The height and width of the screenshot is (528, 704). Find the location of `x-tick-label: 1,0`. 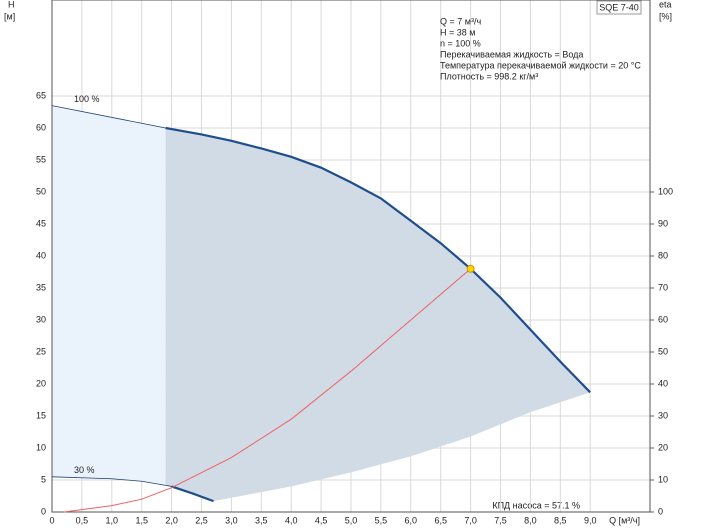

x-tick-label: 1,0 is located at coordinates (112, 520).